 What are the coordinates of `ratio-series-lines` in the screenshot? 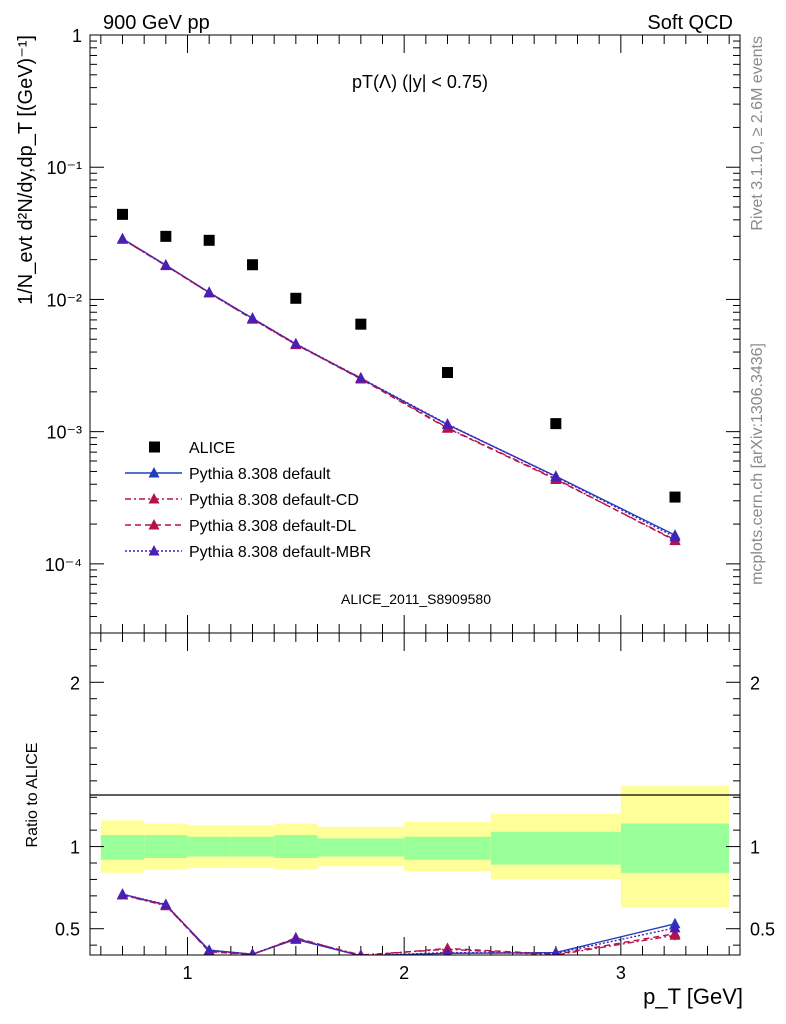 It's located at (399, 924).